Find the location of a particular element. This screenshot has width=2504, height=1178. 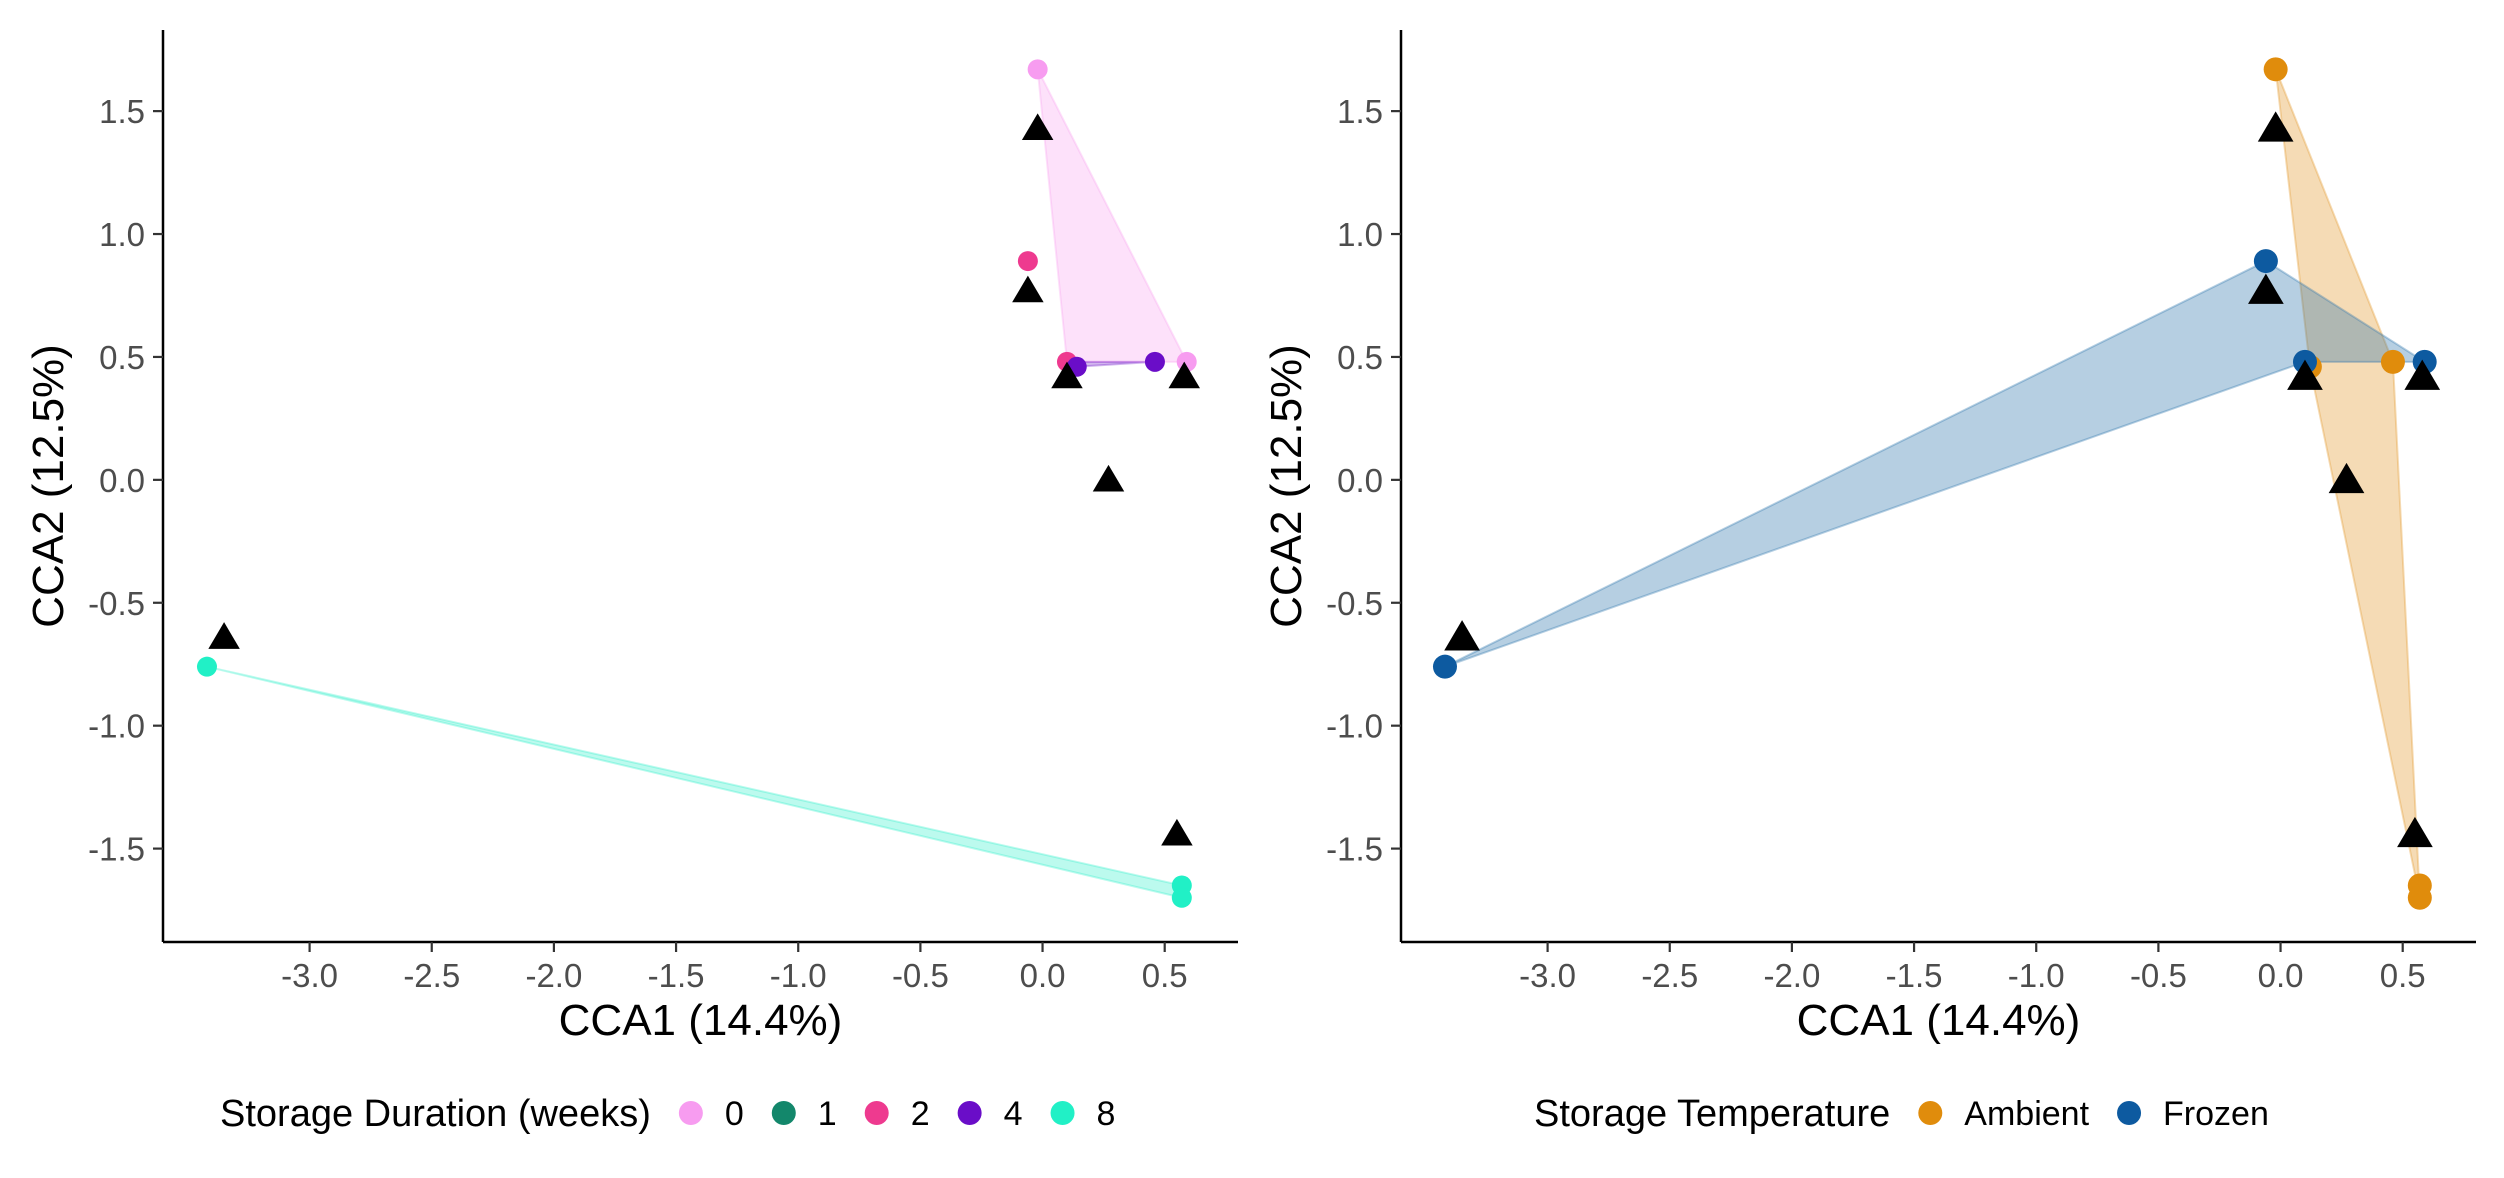

legend-label-frozen: Frozen is located at coordinates (2216, 1114).